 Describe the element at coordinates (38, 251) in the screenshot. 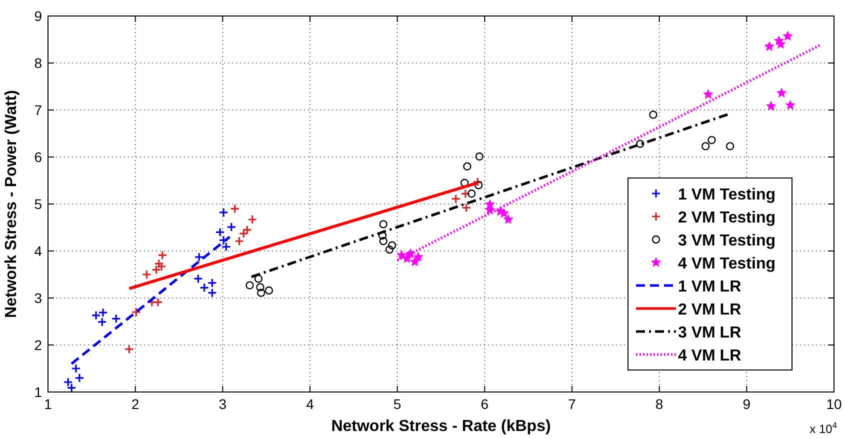

I see `y-tick-label: 4` at that location.